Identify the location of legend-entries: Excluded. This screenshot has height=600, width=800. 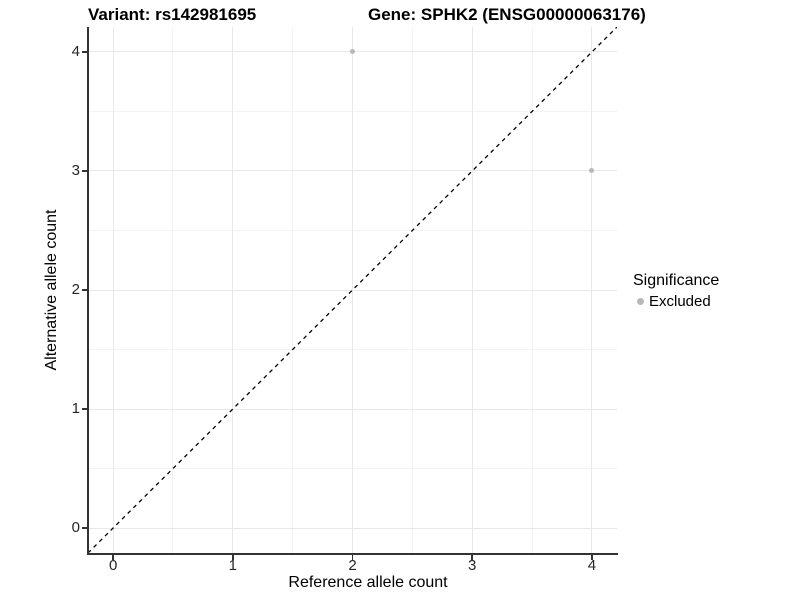
(676, 301).